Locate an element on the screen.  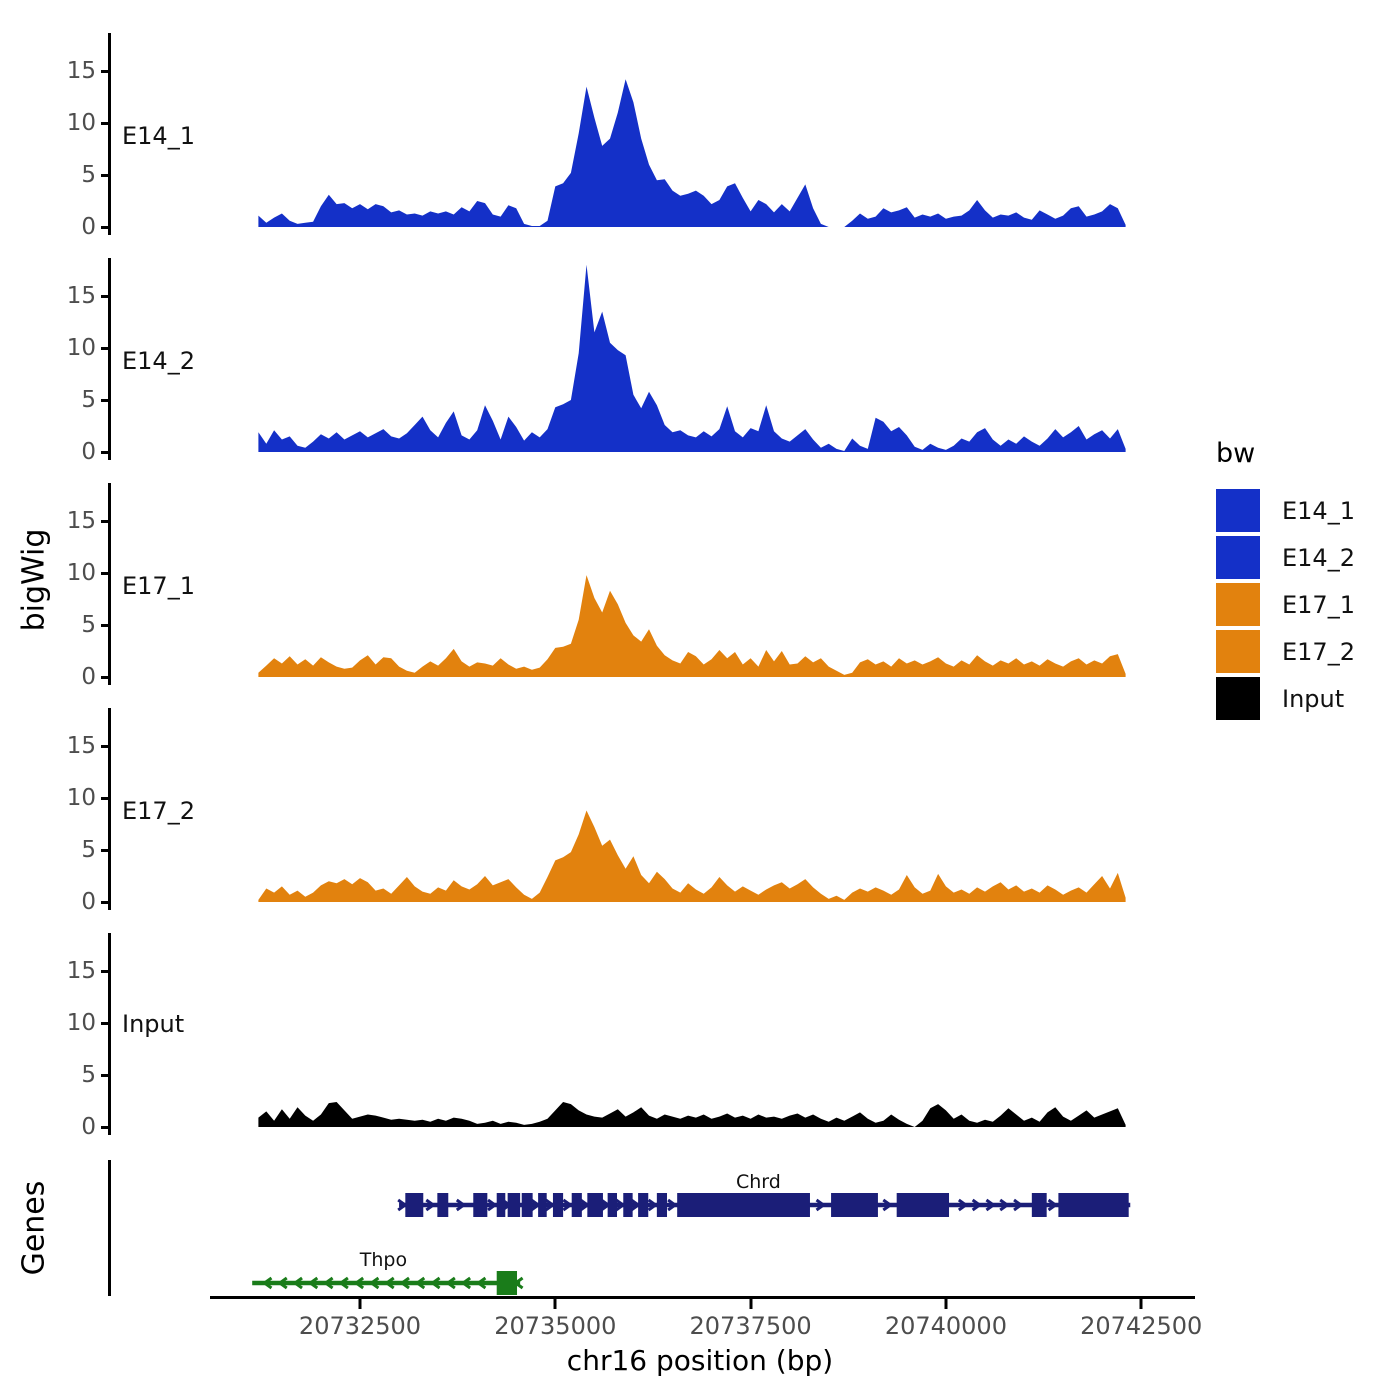
legend-item: Input is located at coordinates (1285, 698).